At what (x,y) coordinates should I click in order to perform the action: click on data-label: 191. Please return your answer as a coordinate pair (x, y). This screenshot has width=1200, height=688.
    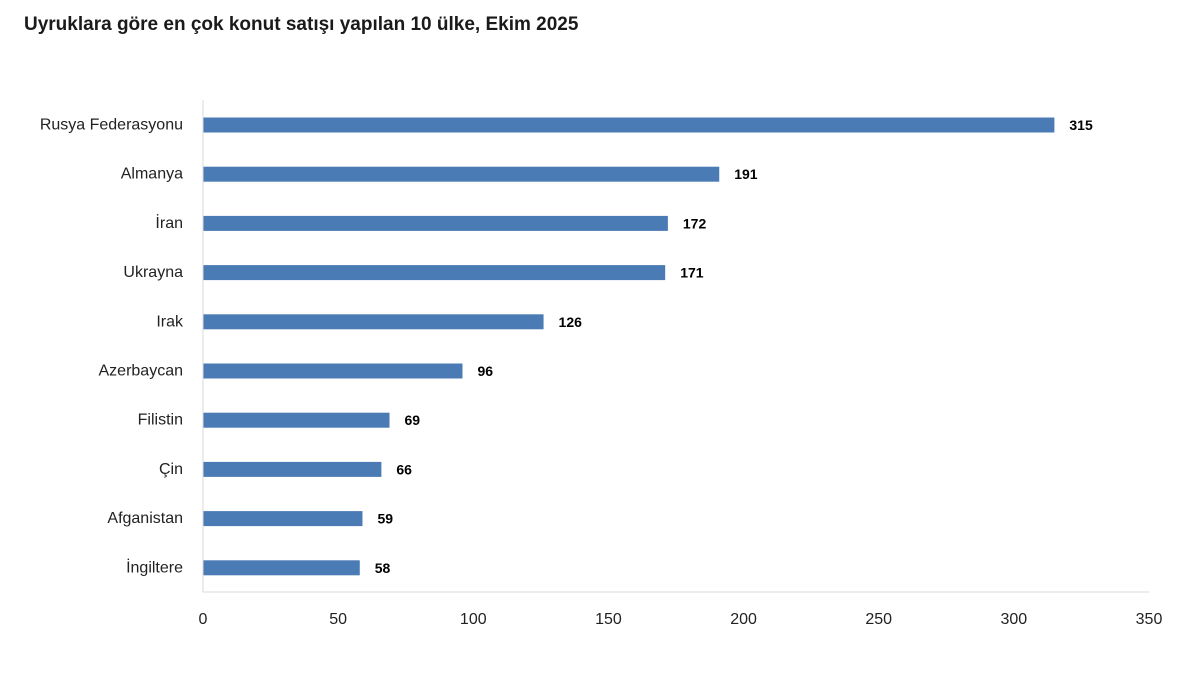
    Looking at the image, I should click on (746, 174).